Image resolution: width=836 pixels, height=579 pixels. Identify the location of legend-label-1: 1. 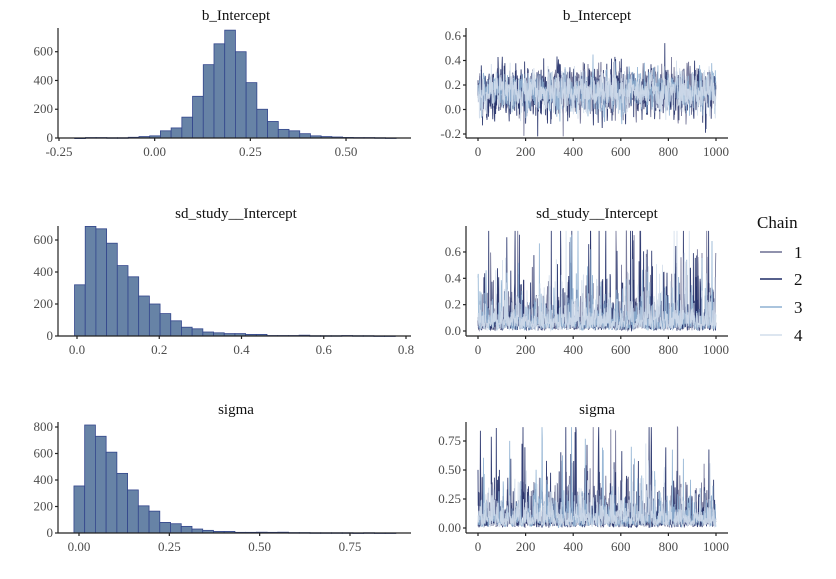
(798, 252).